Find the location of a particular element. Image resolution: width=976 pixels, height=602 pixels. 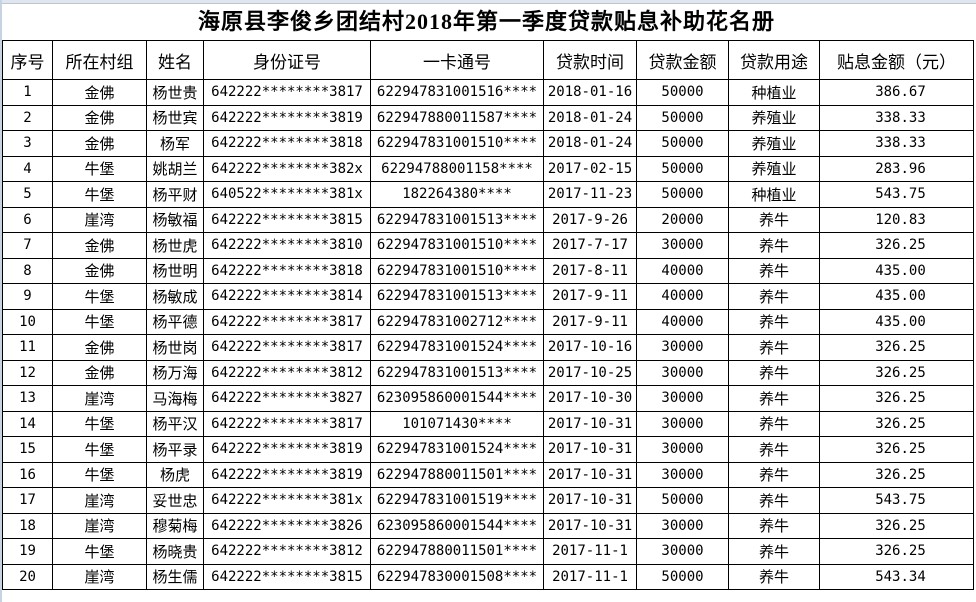

cell-id-number: 642222********3815 is located at coordinates (287, 576).